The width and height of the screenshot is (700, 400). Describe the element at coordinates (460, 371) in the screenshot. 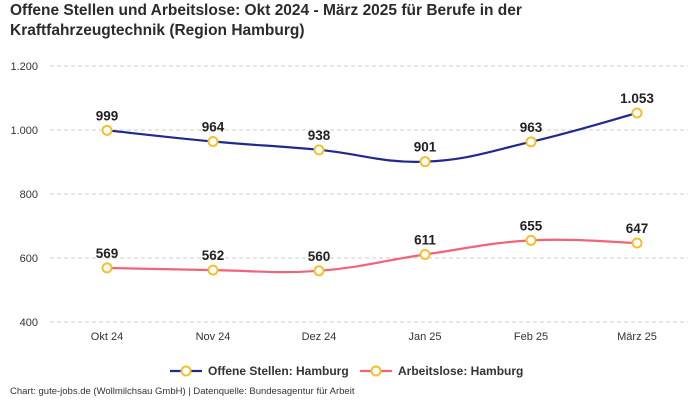

I see `legend-label: Arbeitslose: Hamburg` at that location.